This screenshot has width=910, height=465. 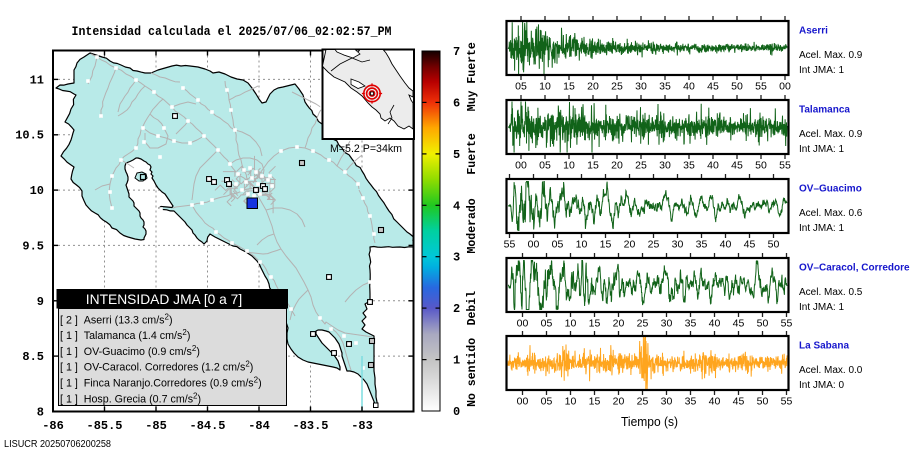 What do you see at coordinates (456, 206) in the screenshot?
I see `svg-text: 4` at bounding box center [456, 206].